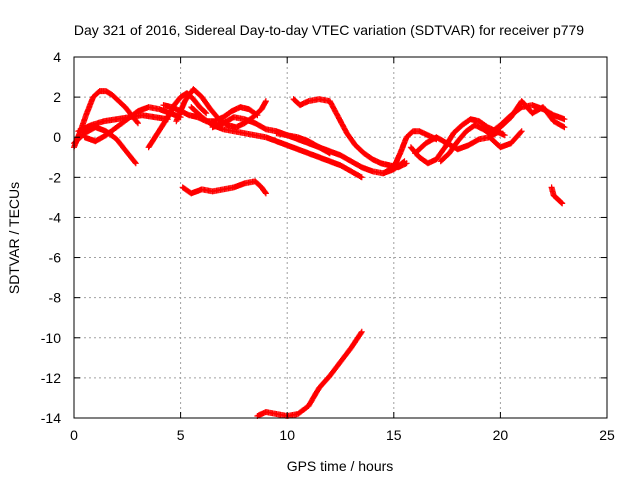  Describe the element at coordinates (394, 435) in the screenshot. I see `x-tick-label: 15` at that location.